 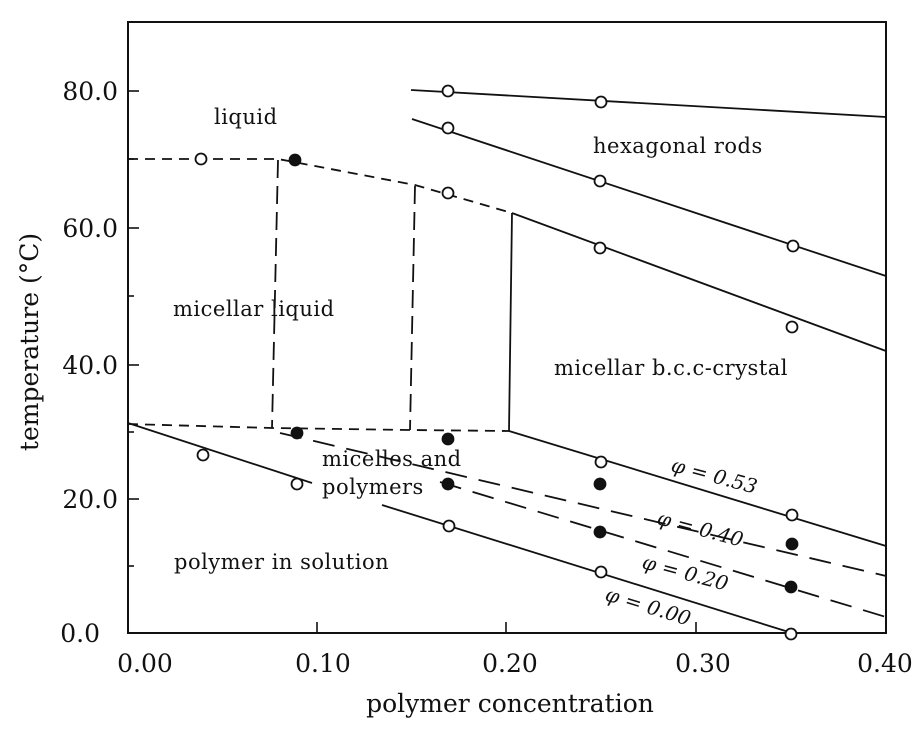 What do you see at coordinates (133, 328) in the screenshot?
I see `y-axis-ticks` at bounding box center [133, 328].